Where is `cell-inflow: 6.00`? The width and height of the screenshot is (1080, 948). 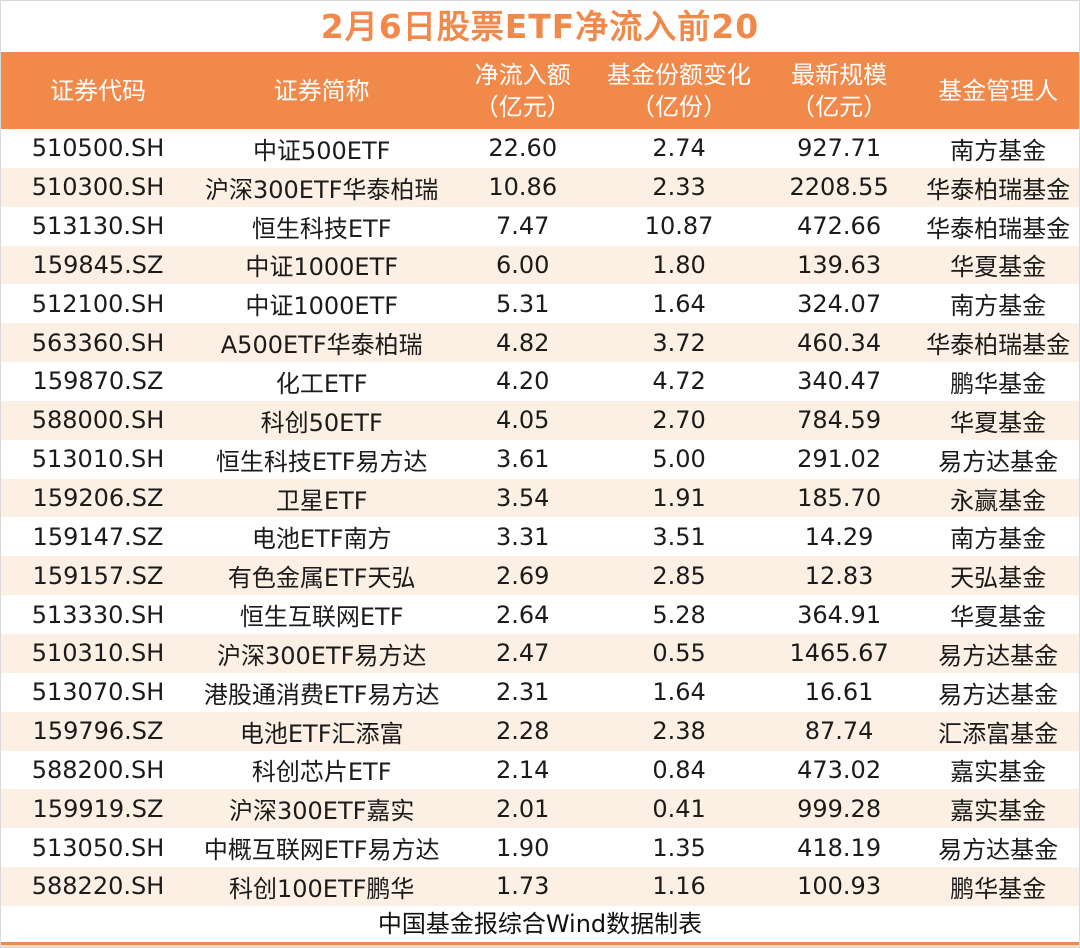 cell-inflow: 6.00 is located at coordinates (523, 264).